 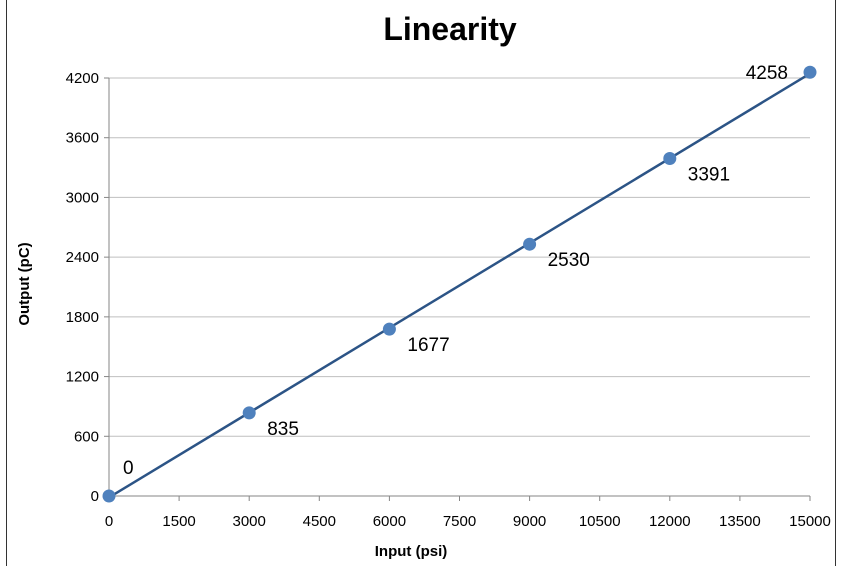 What do you see at coordinates (24, 283) in the screenshot?
I see `y-axis-label: Output (pC)` at bounding box center [24, 283].